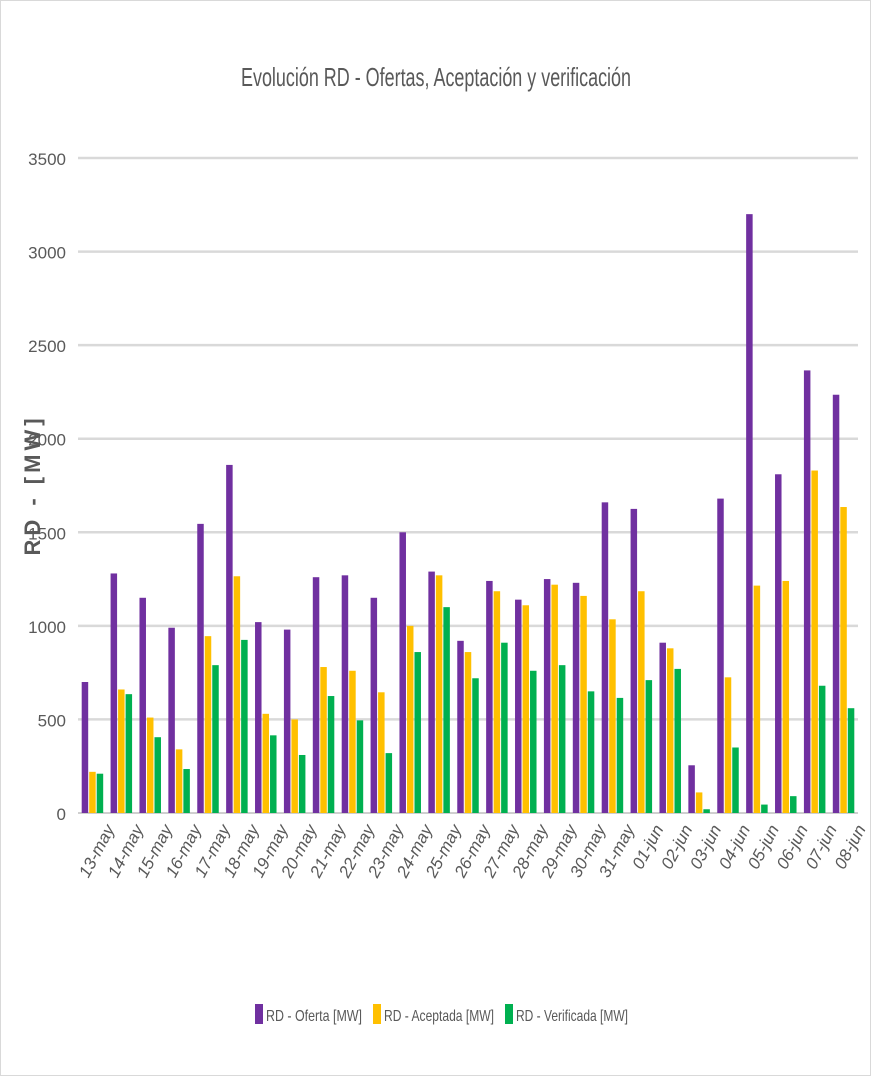 The width and height of the screenshot is (871, 1076). What do you see at coordinates (47, 346) in the screenshot?
I see `y-tick-label: 2500` at bounding box center [47, 346].